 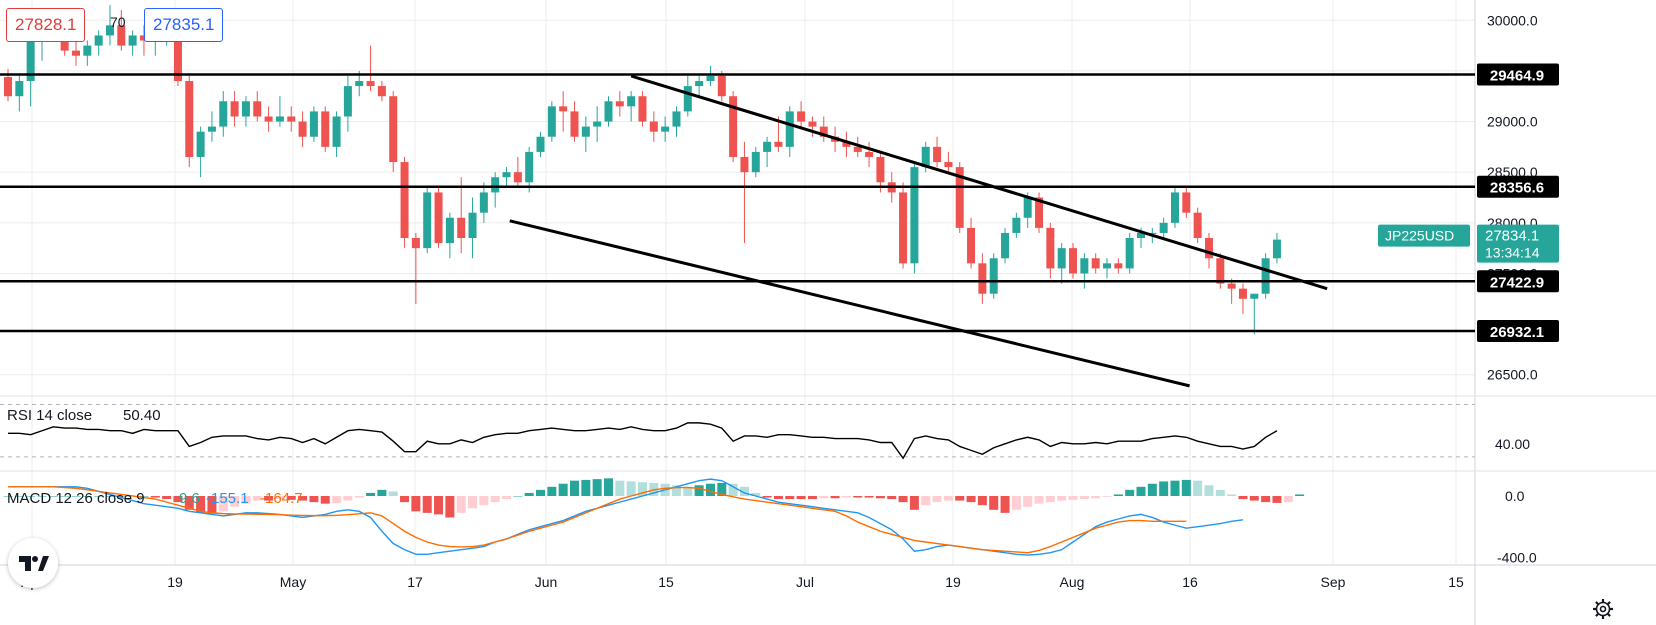 What do you see at coordinates (184, 25) in the screenshot?
I see `ask-price: 27835.1` at bounding box center [184, 25].